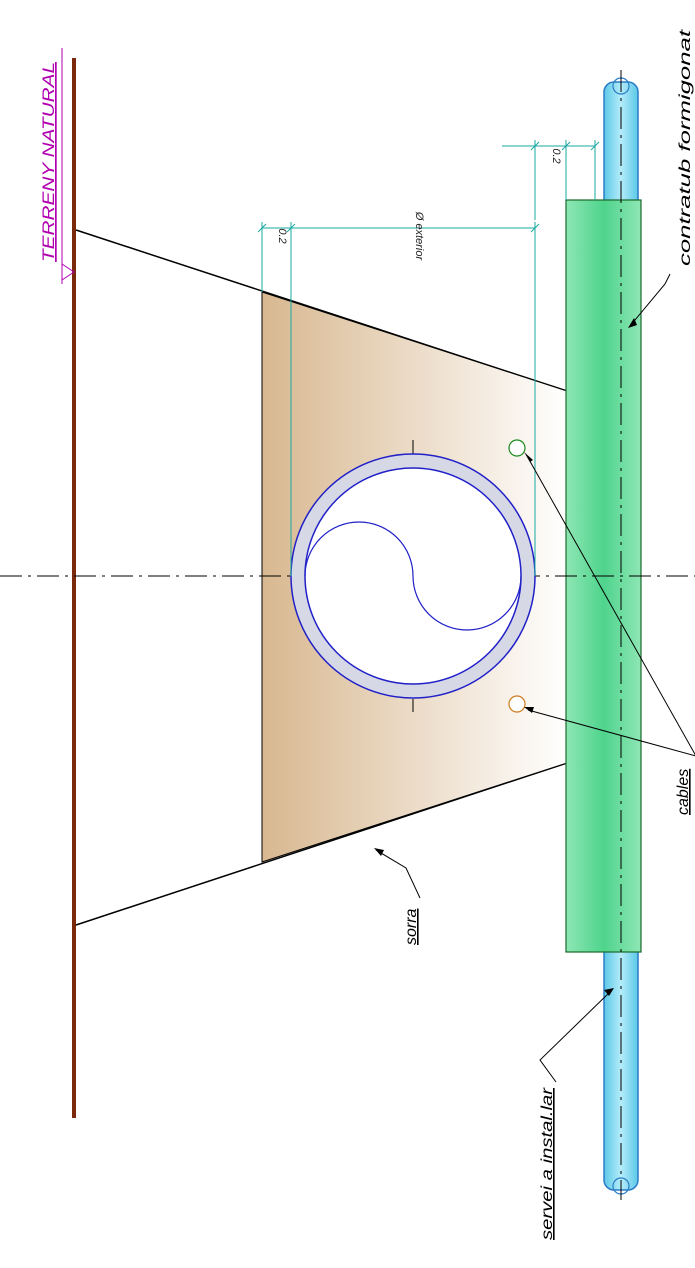 The height and width of the screenshot is (1268, 695). I want to click on dim-02-left: 0.2, so click(282, 235).